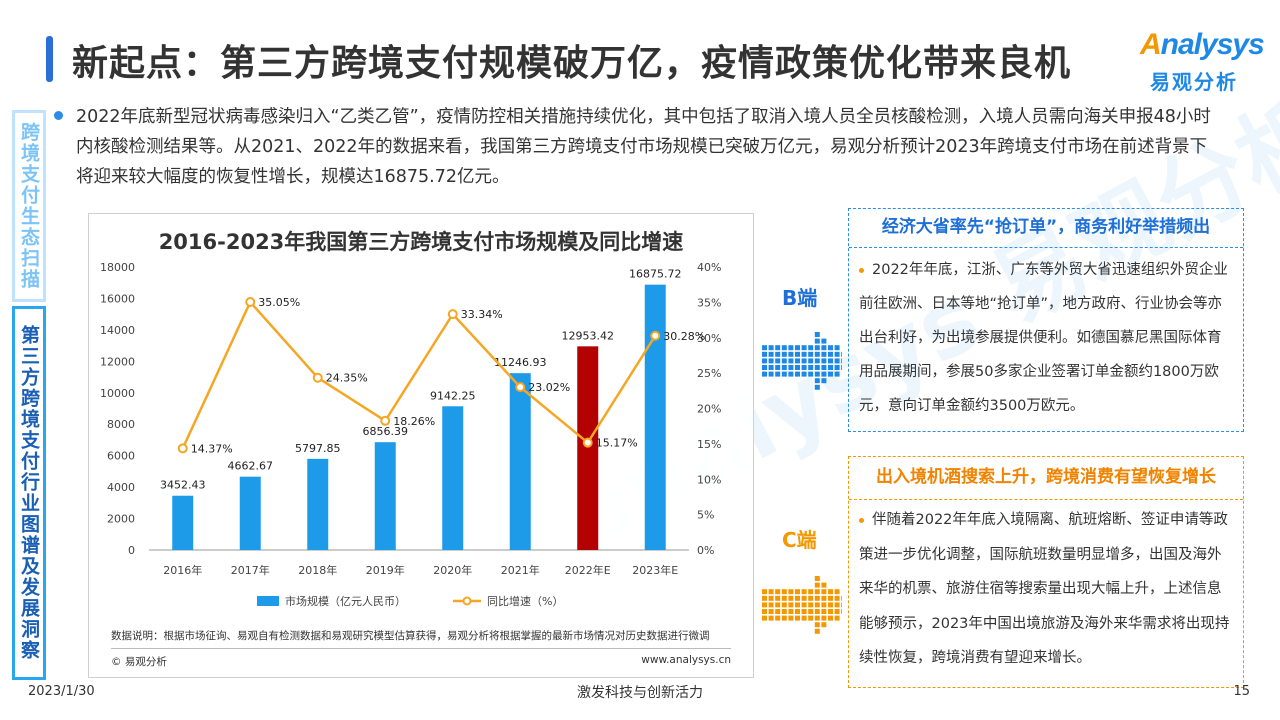 The width and height of the screenshot is (1280, 720). Describe the element at coordinates (121, 519) in the screenshot. I see `y-left-tick-label: 2000` at that location.